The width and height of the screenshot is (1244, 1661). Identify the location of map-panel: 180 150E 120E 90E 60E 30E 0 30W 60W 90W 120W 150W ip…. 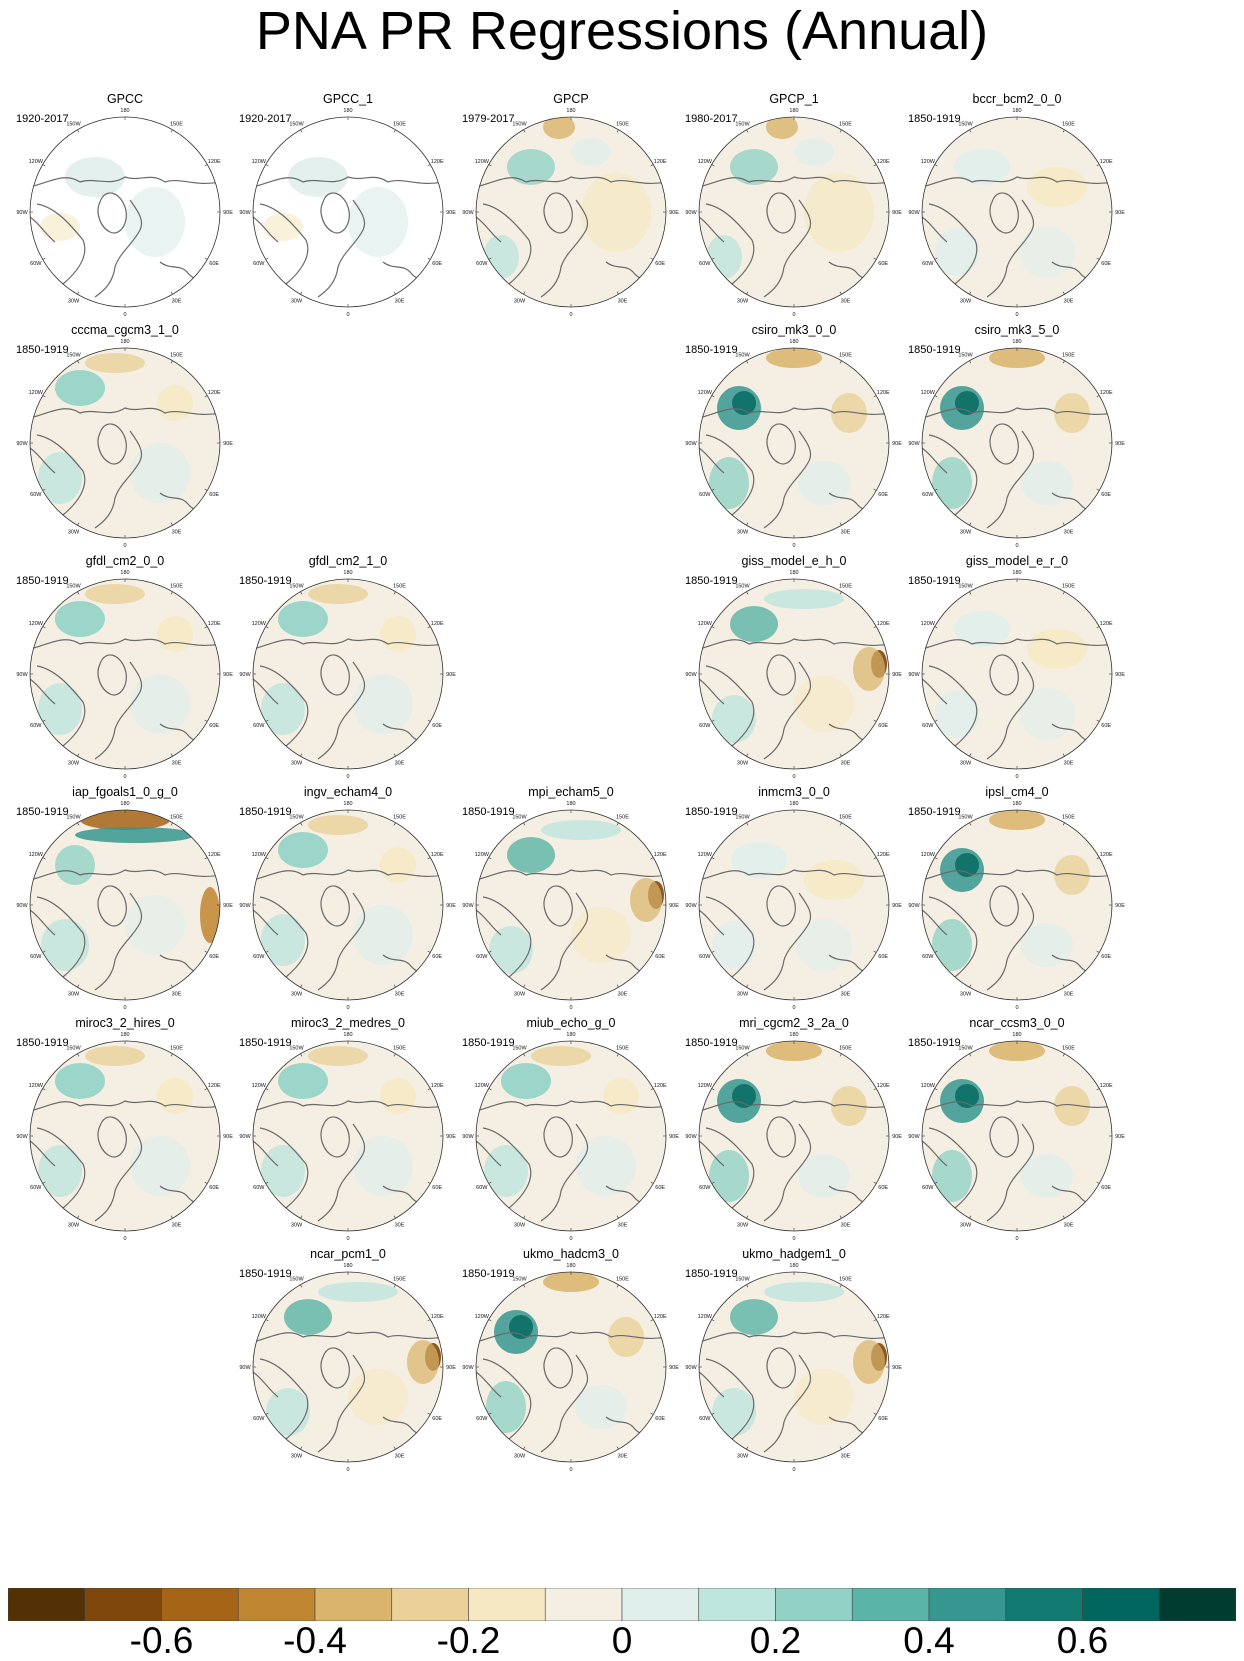
(1017, 903).